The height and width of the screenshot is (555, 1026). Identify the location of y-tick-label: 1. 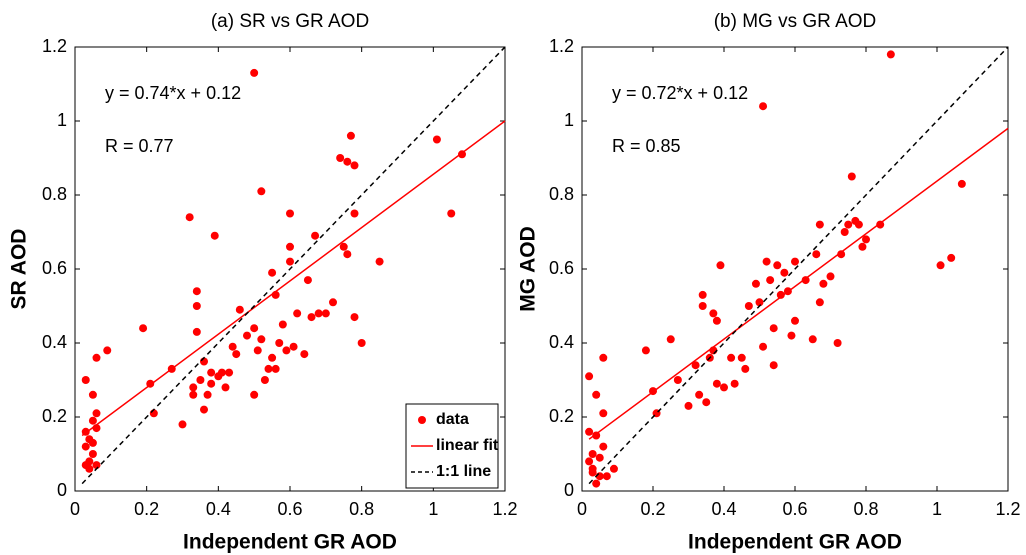
(569, 120).